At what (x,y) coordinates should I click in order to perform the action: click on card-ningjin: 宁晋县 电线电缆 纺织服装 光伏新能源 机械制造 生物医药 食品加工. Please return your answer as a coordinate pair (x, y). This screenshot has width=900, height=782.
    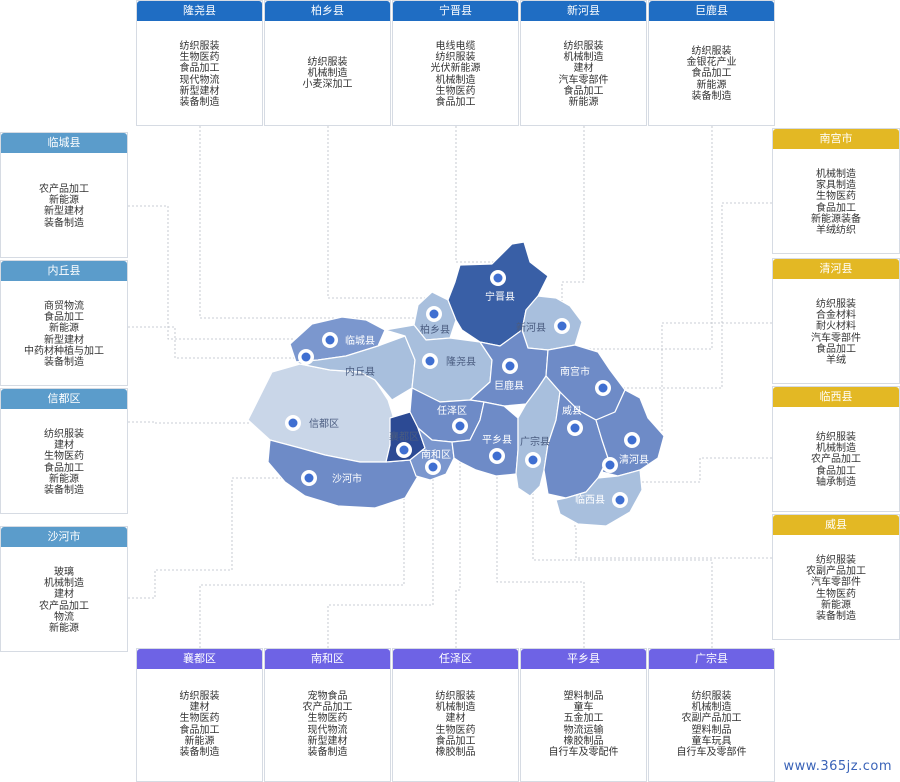
    Looking at the image, I should click on (455, 63).